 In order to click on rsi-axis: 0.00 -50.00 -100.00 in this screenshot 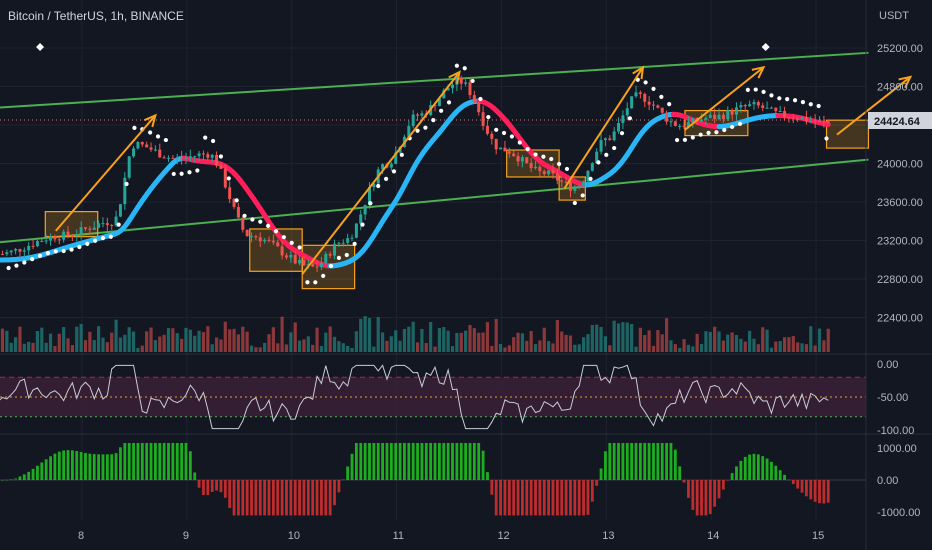, I will do `click(895, 398)`.